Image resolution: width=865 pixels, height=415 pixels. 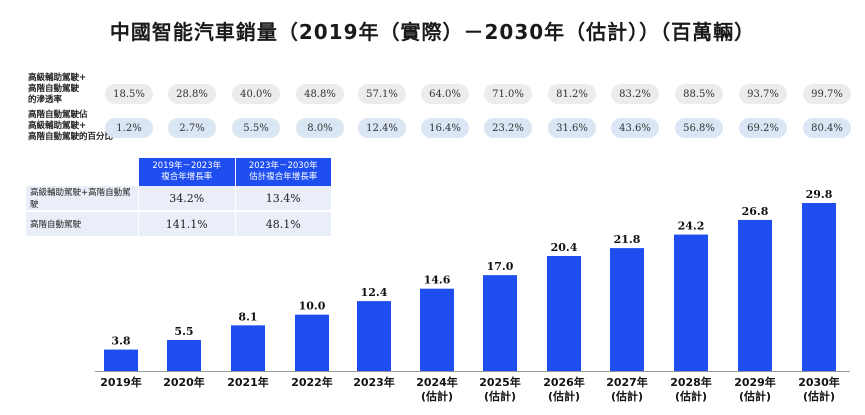 What do you see at coordinates (691, 226) in the screenshot?
I see `bar-value-label: 24.2` at bounding box center [691, 226].